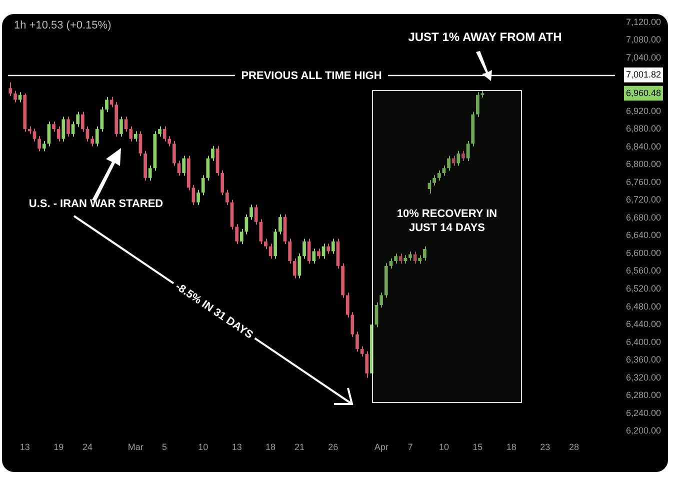 The image size is (680, 478). What do you see at coordinates (644, 359) in the screenshot?
I see `y-tick-label: 6,360.00` at bounding box center [644, 359].